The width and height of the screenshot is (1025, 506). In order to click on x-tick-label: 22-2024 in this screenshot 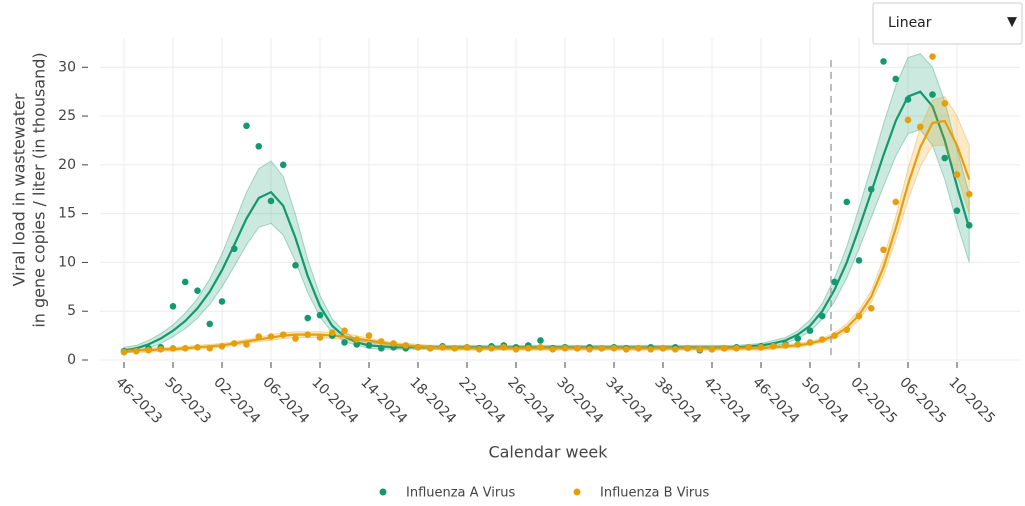, I will do `click(481, 400)`.